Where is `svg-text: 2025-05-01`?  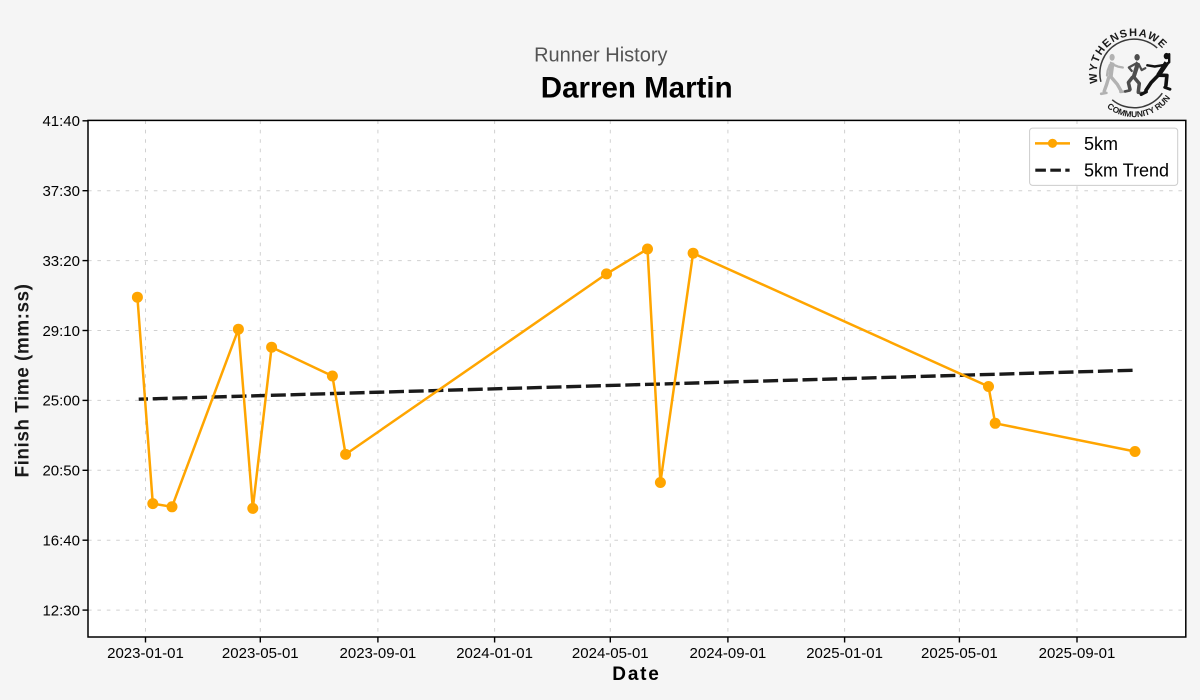 svg-text: 2025-05-01 is located at coordinates (959, 653).